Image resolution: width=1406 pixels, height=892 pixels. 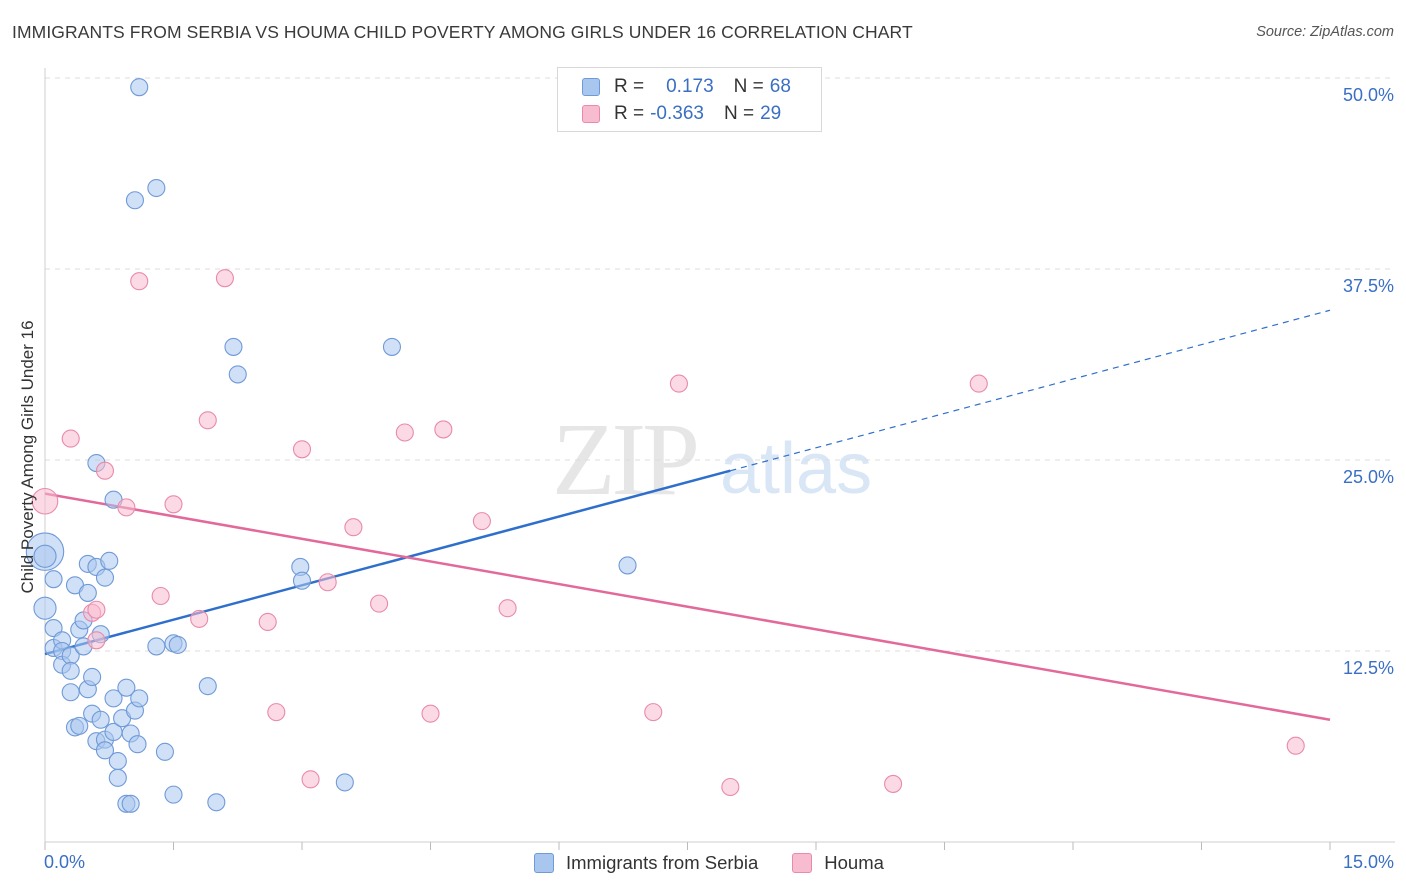 I want to click on x-tick-label-min: 0.0%, so click(x=65, y=862).